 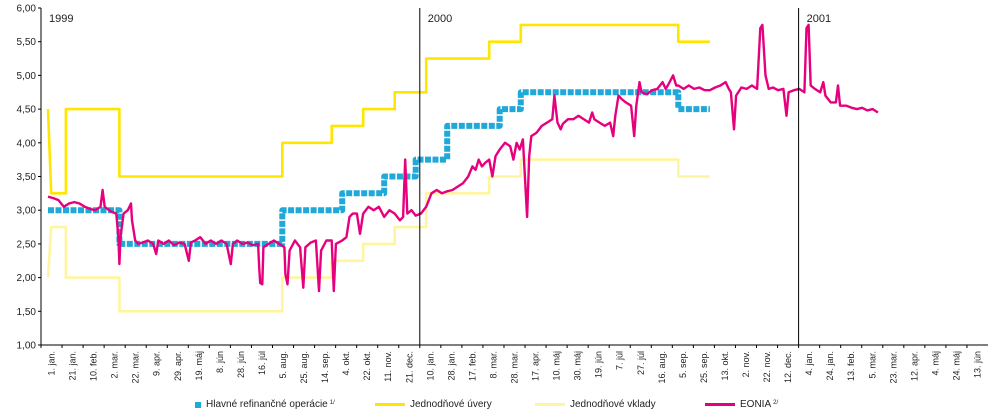 I want to click on x-tick-label: 30. máj, so click(x=578, y=366).